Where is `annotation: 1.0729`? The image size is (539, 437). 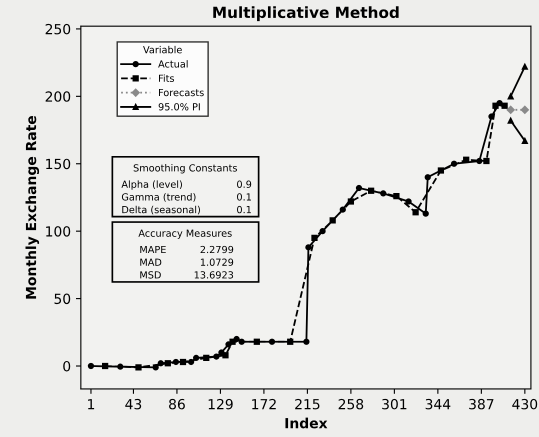 annotation: 1.0729 is located at coordinates (217, 262).